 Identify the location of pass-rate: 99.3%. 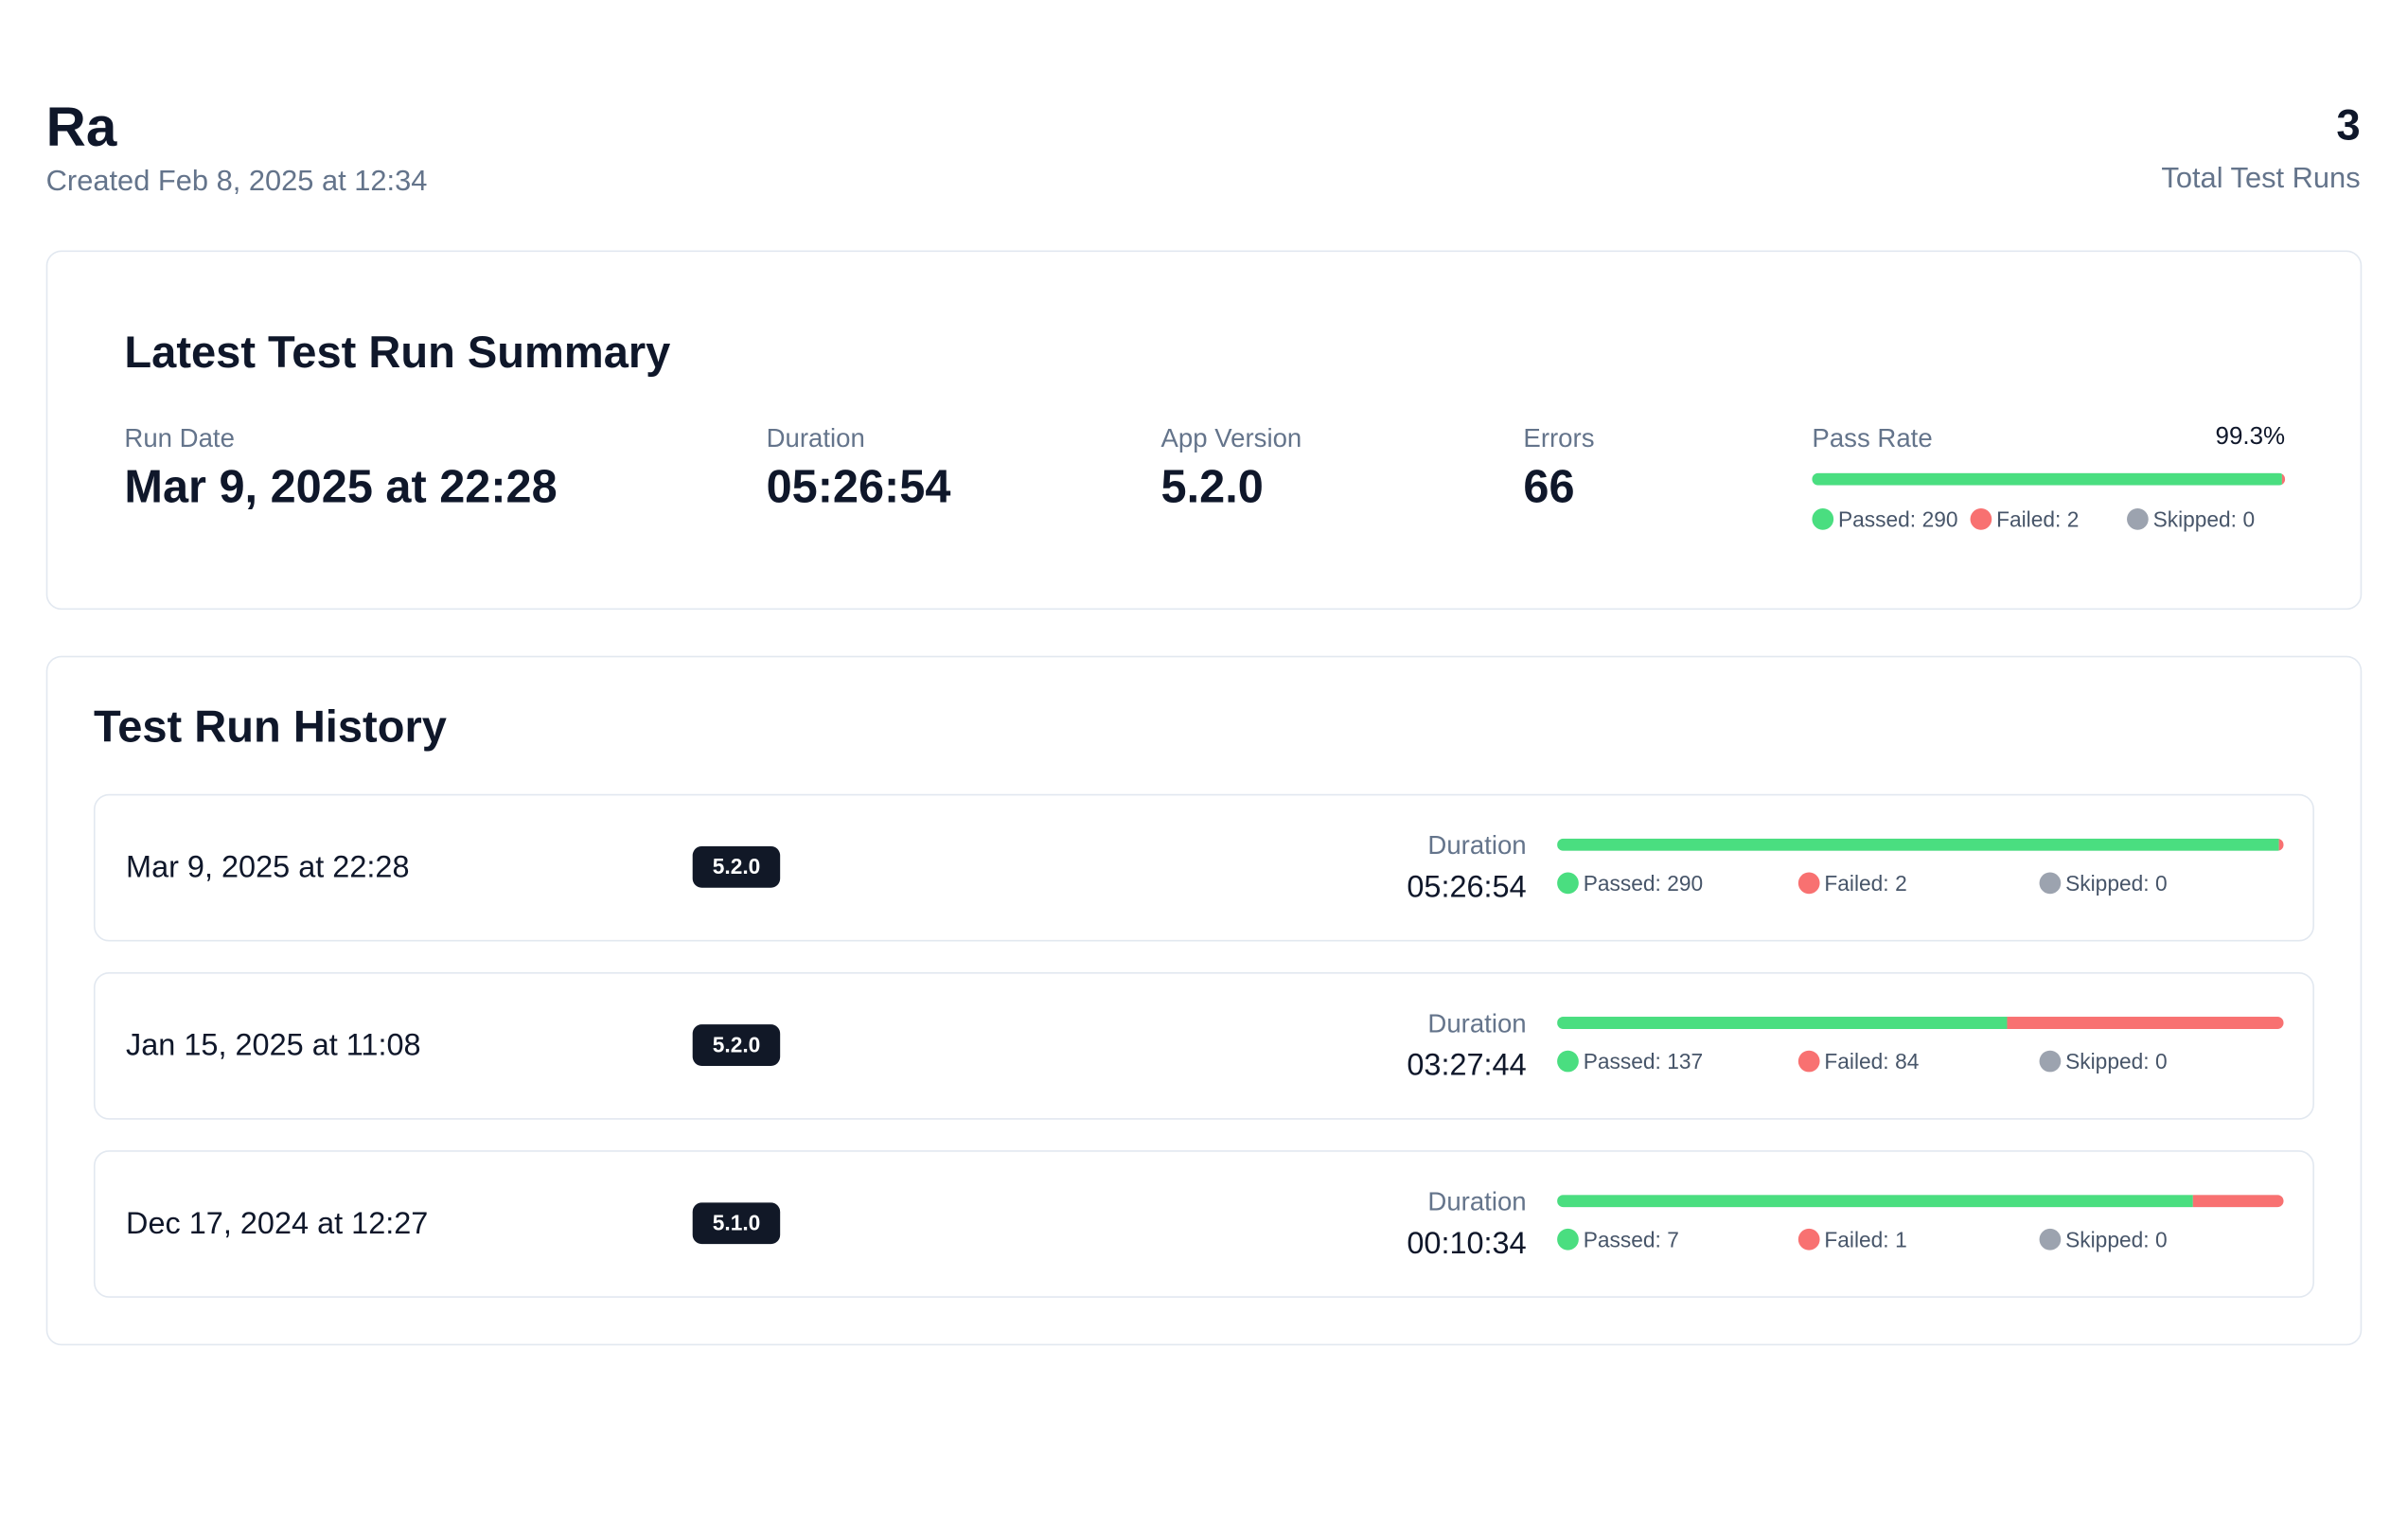
(2250, 437).